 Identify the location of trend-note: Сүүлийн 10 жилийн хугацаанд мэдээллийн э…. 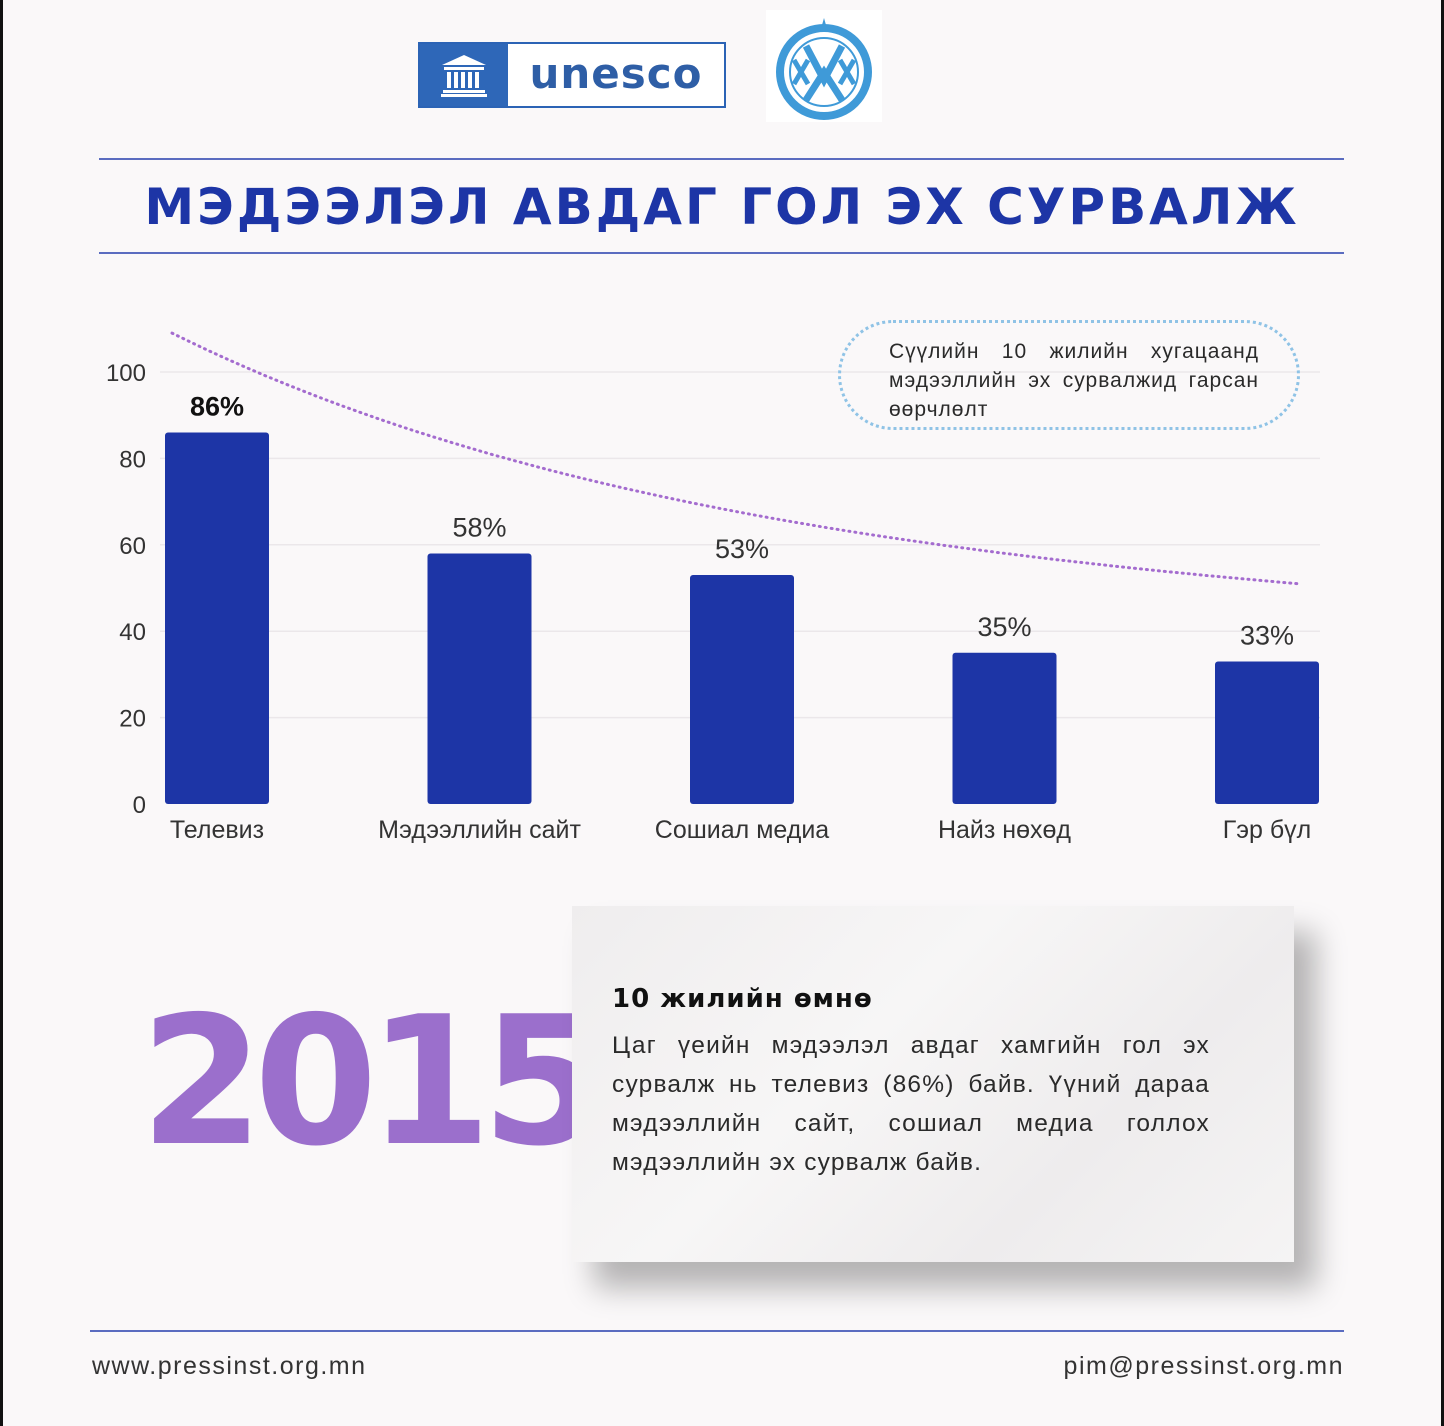
(1069, 375).